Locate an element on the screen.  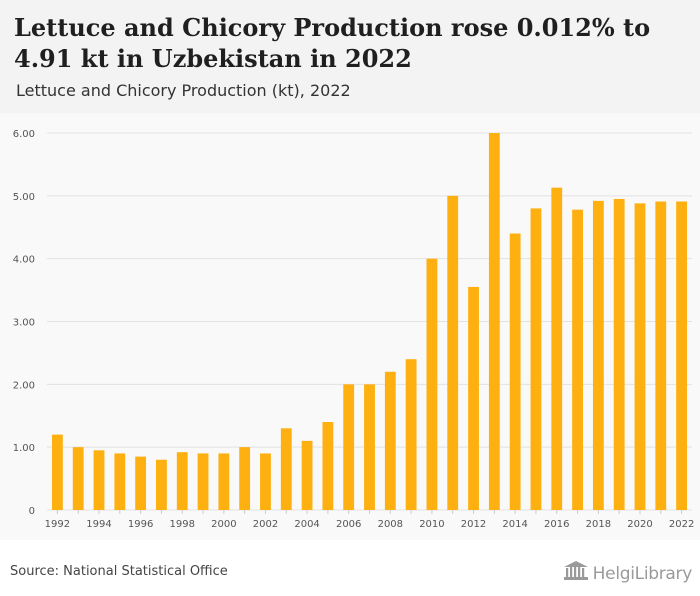
x-tick-label: 2022 is located at coordinates (681, 524).